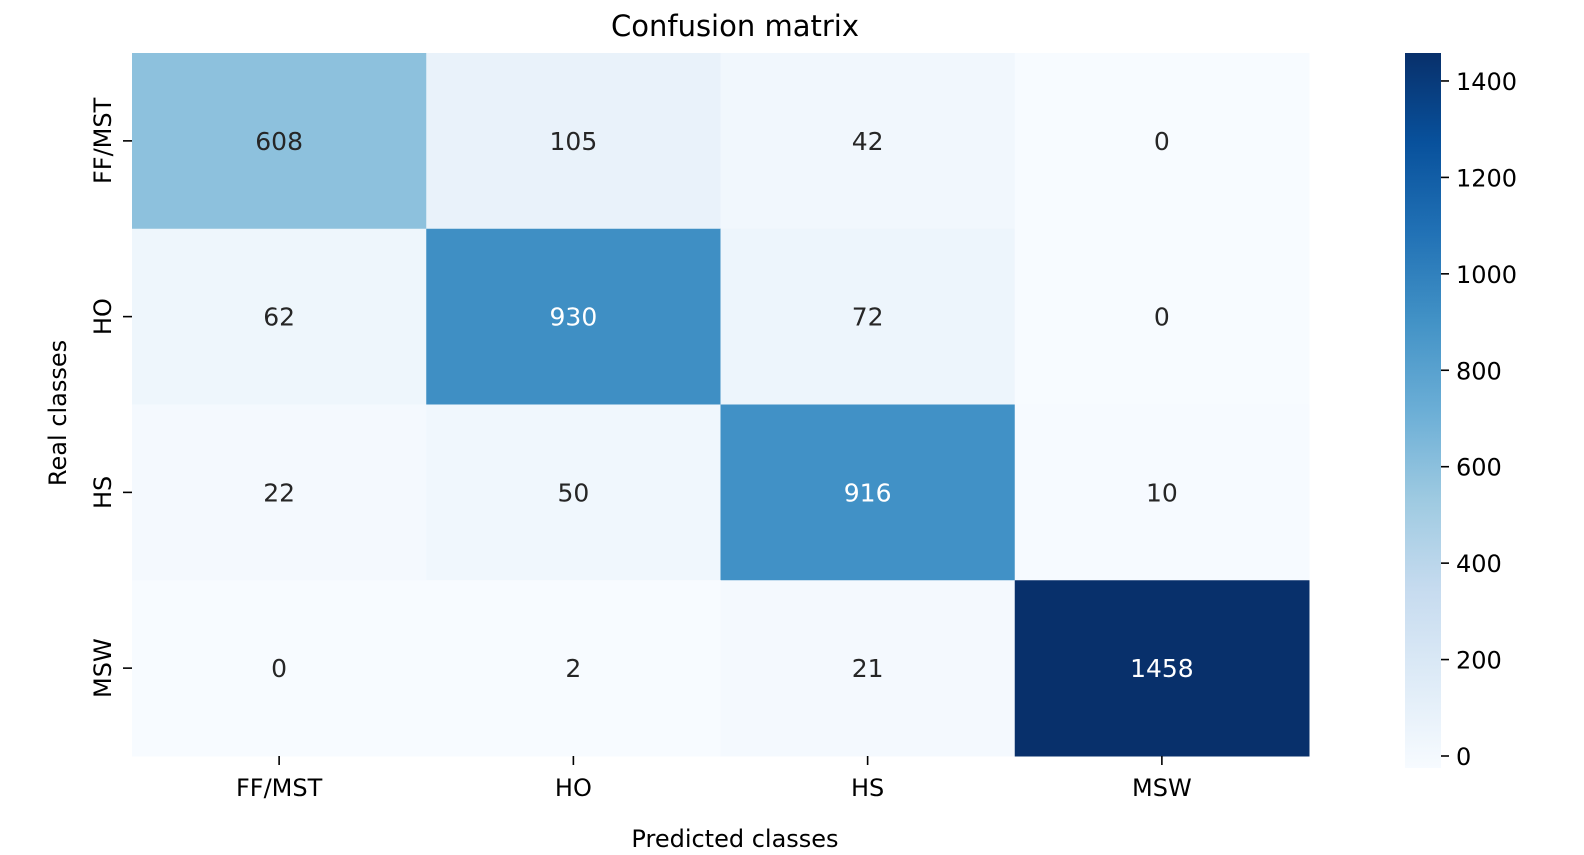 Image resolution: width=1584 pixels, height=855 pixels. What do you see at coordinates (103, 492) in the screenshot?
I see `y-tick-label: HS` at bounding box center [103, 492].